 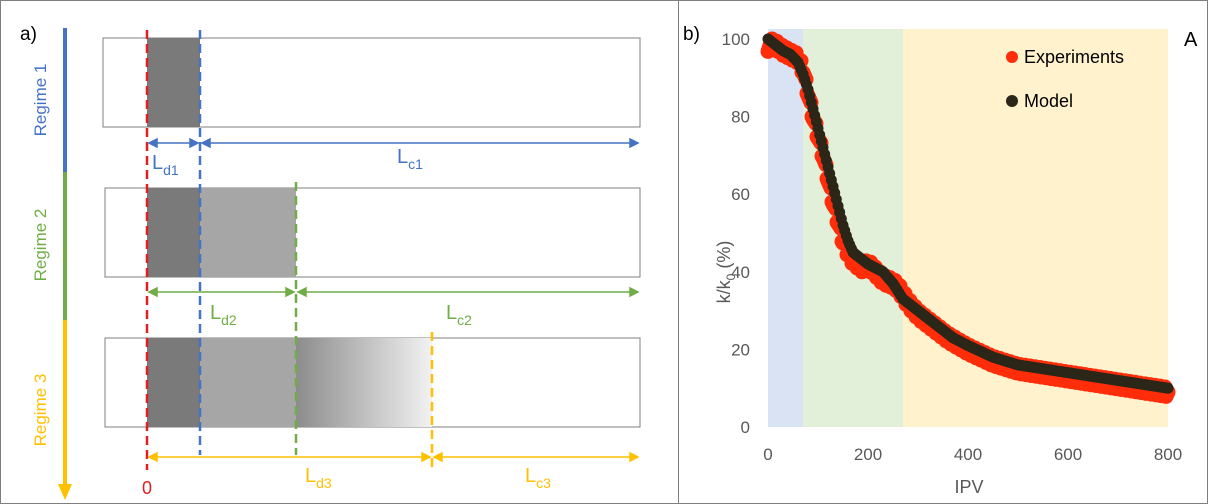 I want to click on regime-1-label: Regime 1, so click(x=40, y=100).